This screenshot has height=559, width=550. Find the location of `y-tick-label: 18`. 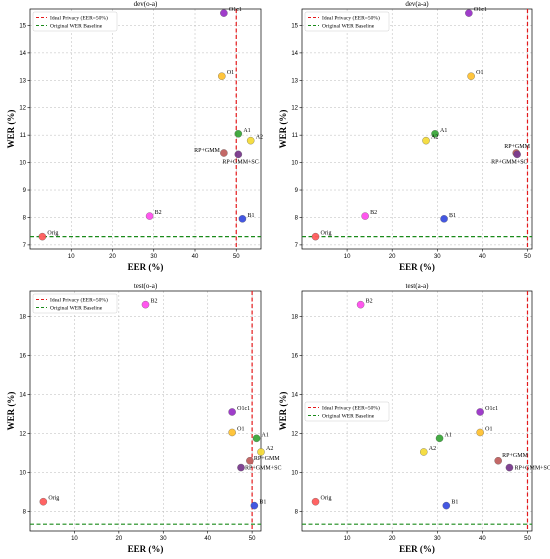

y-tick-label: 18 is located at coordinates (294, 317).